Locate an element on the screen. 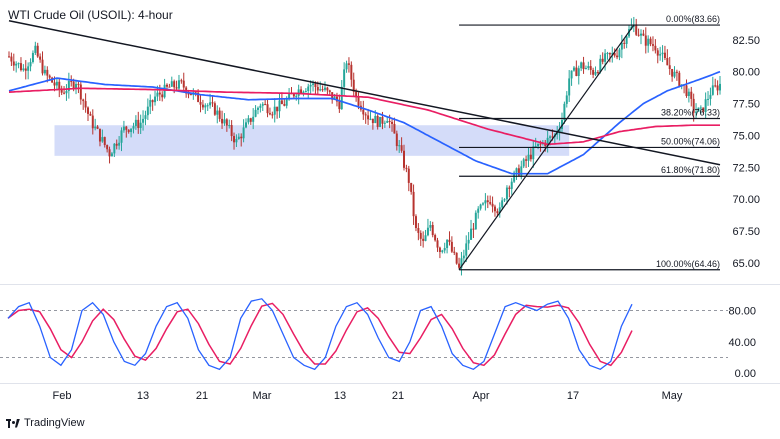 This screenshot has height=439, width=780. oscillator-k-line is located at coordinates (320, 334).